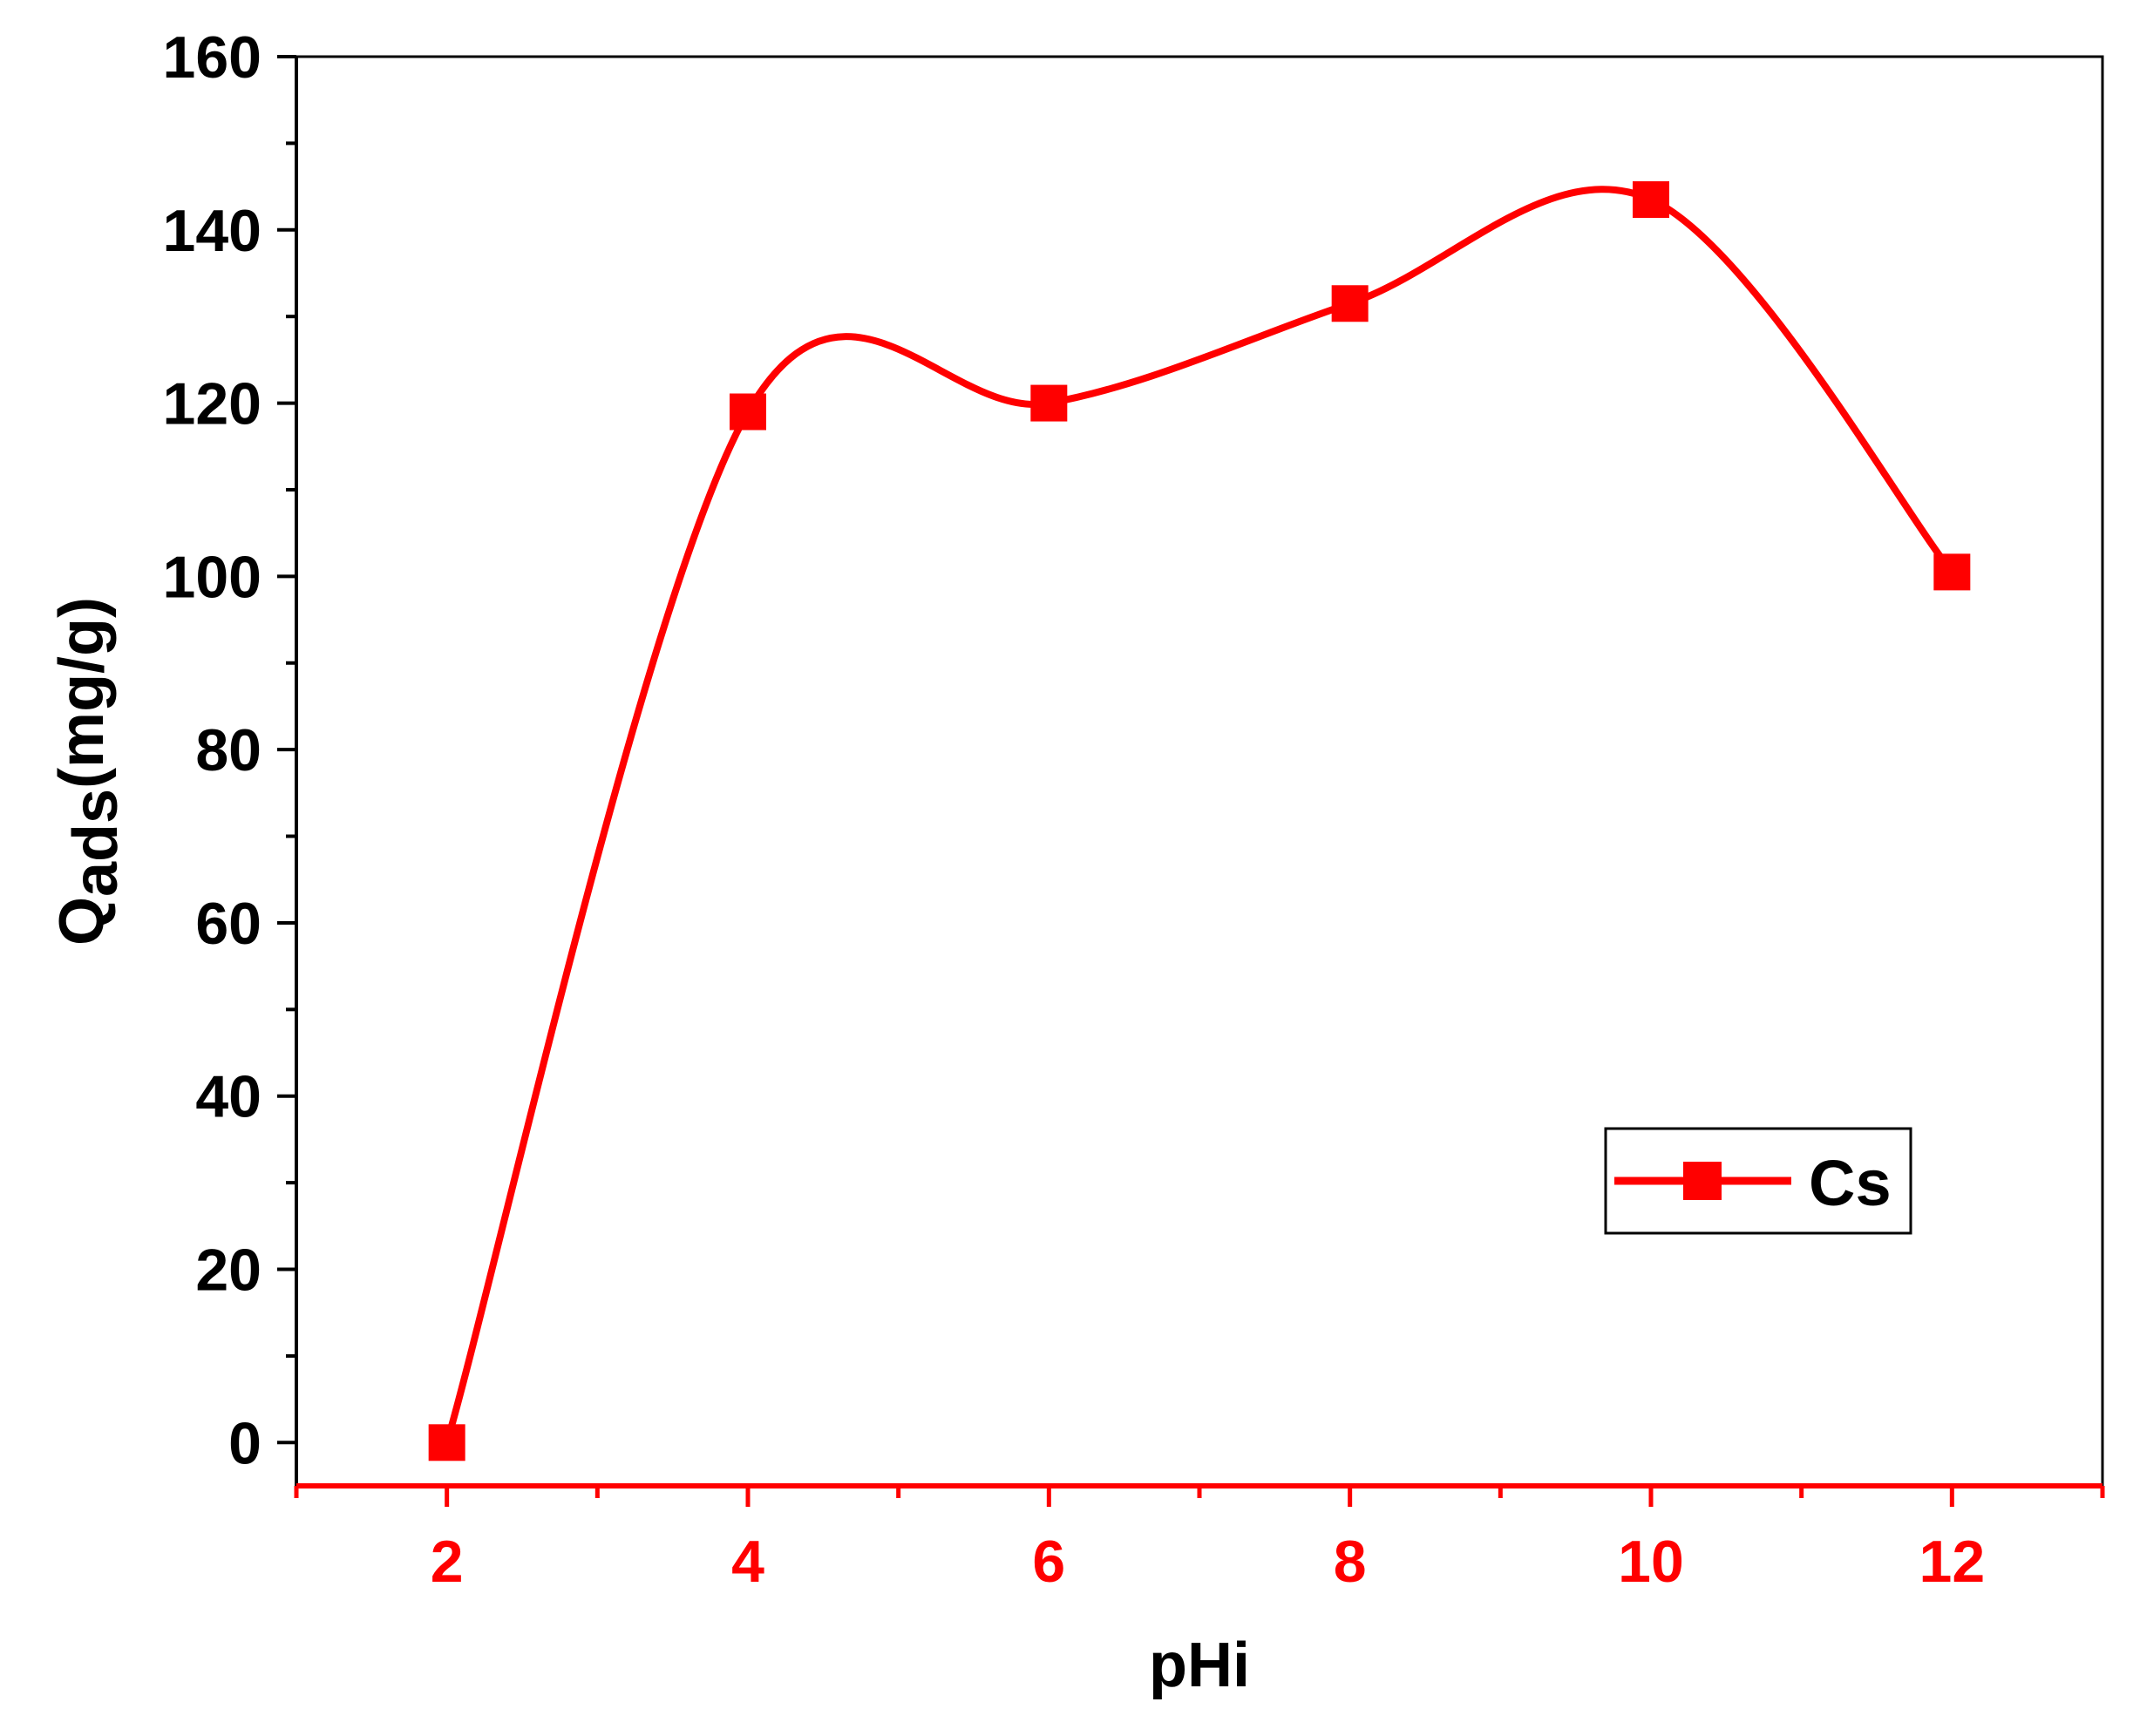  What do you see at coordinates (1758, 1181) in the screenshot?
I see `legend: Cs` at bounding box center [1758, 1181].